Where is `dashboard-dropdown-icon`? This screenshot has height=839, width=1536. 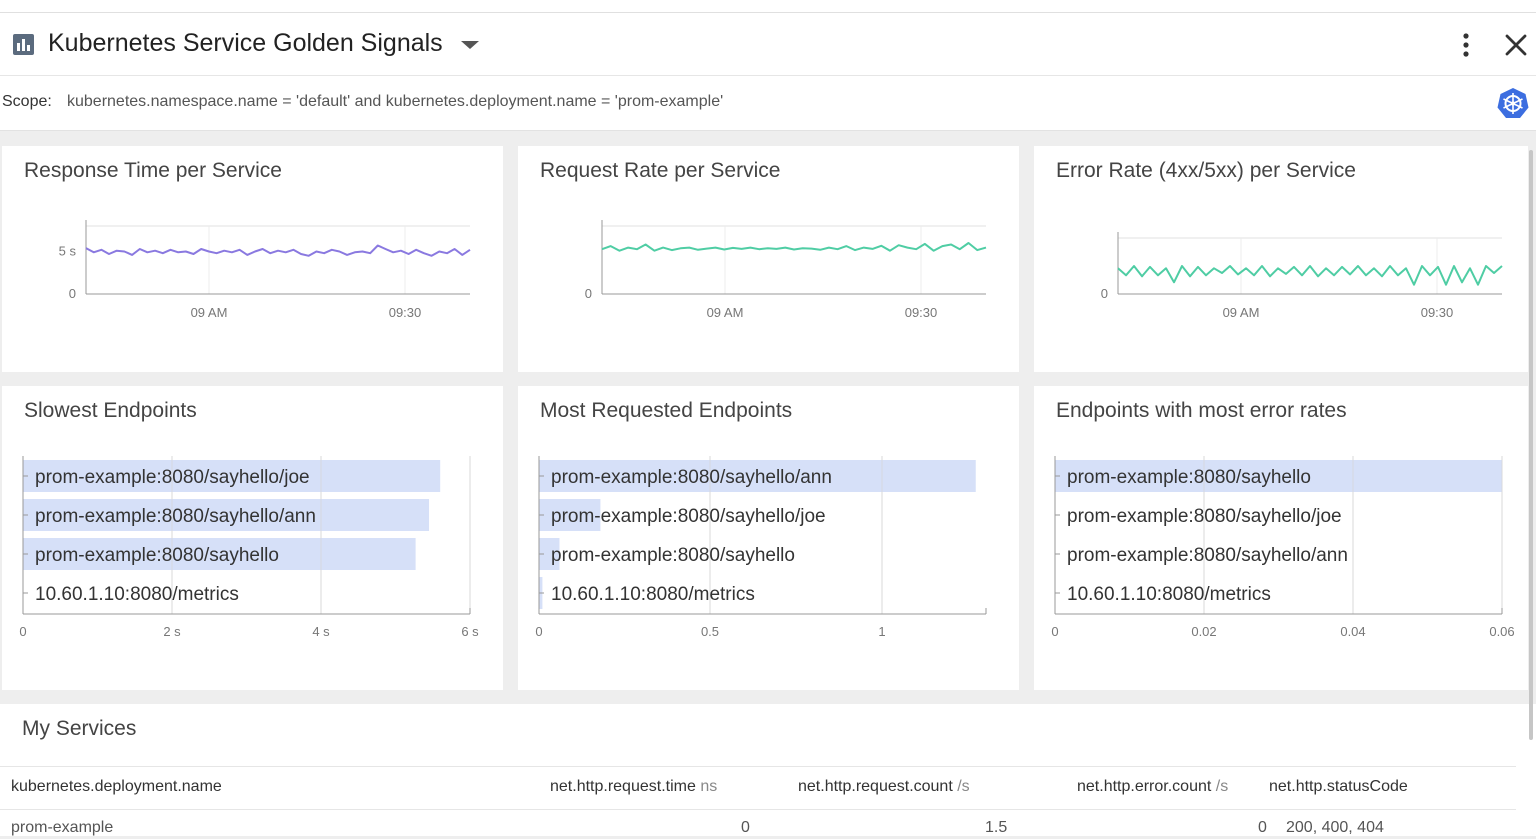
dashboard-dropdown-icon is located at coordinates (470, 45).